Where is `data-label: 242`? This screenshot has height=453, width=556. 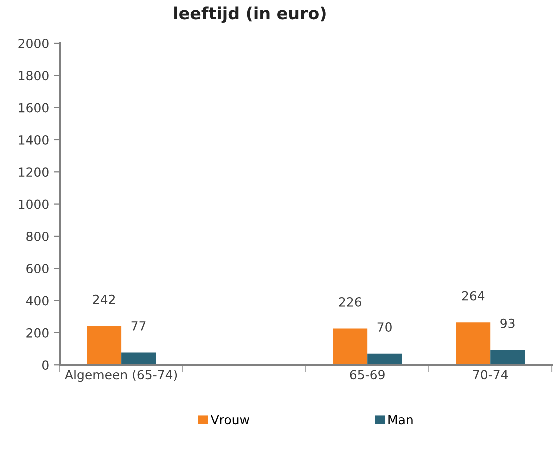
data-label: 242 is located at coordinates (104, 299).